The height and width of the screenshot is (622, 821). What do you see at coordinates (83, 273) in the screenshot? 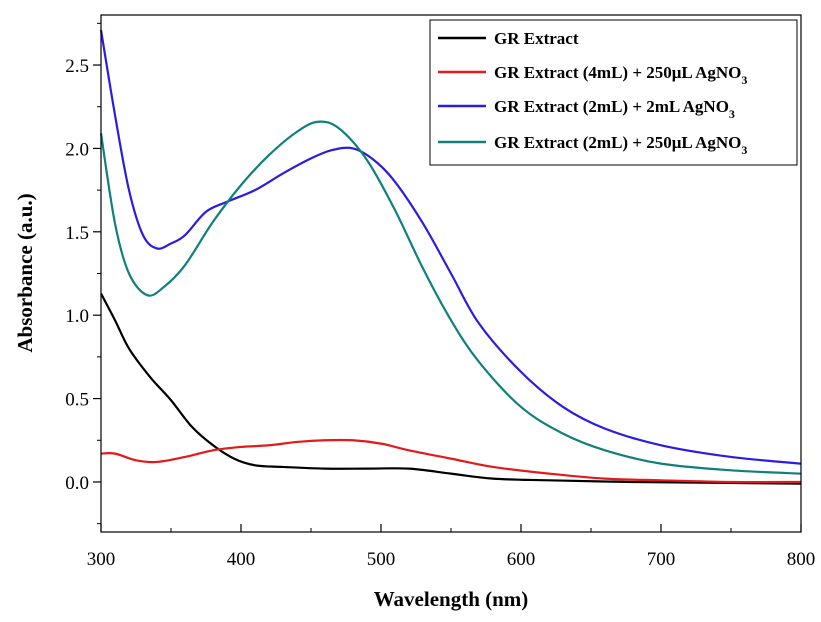
I see `y-axis-ticks: 0.0 0.5 1.0 1.5 2.0 2.5` at bounding box center [83, 273].